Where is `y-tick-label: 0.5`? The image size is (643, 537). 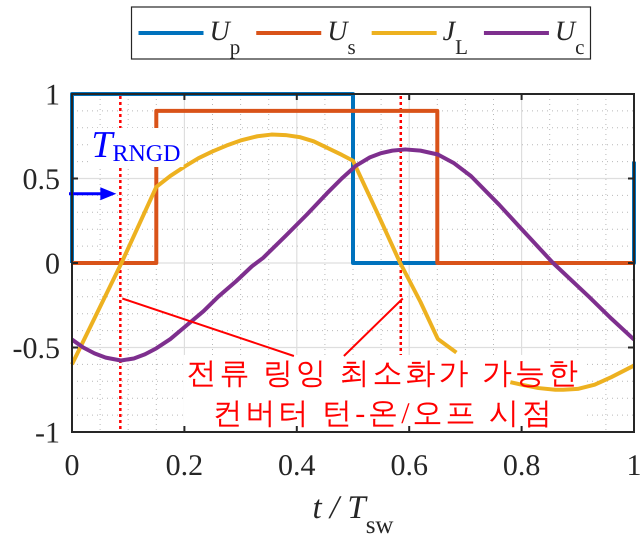
y-tick-label: 0.5 is located at coordinates (41, 179).